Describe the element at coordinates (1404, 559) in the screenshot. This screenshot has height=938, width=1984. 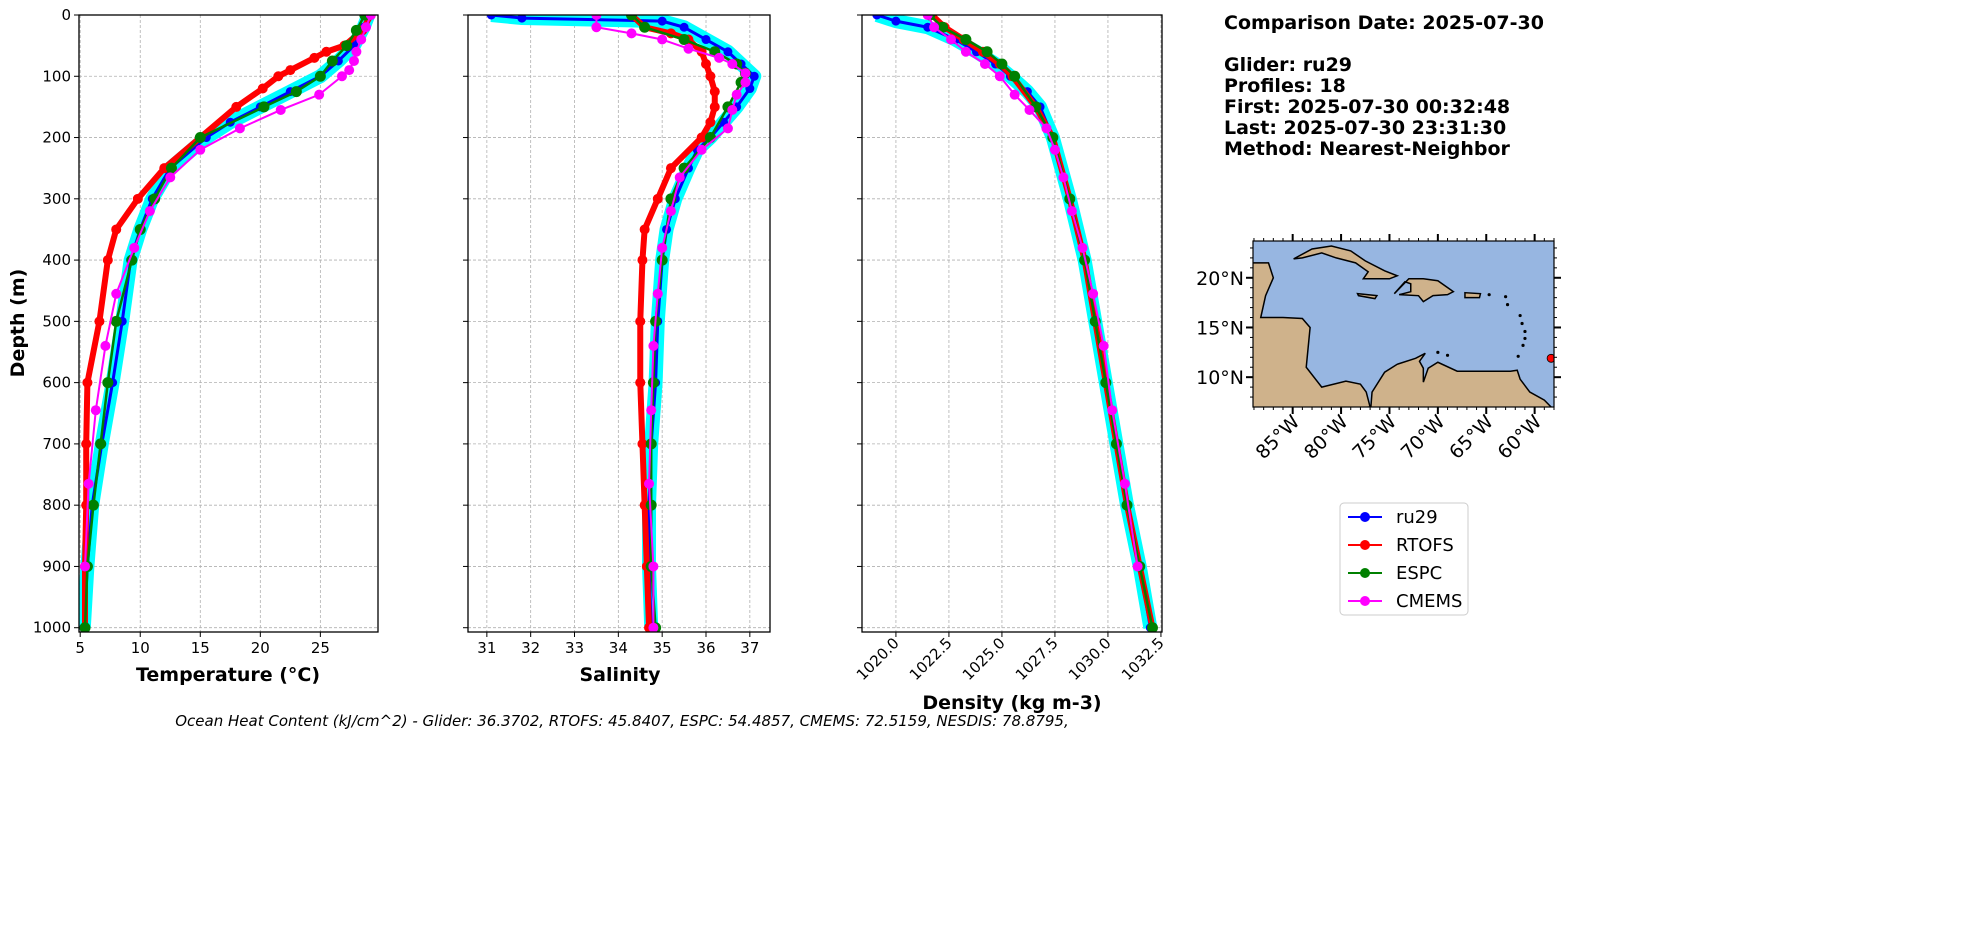
I see `legend: ru29 RTOFS ESPC CMEMS` at that location.